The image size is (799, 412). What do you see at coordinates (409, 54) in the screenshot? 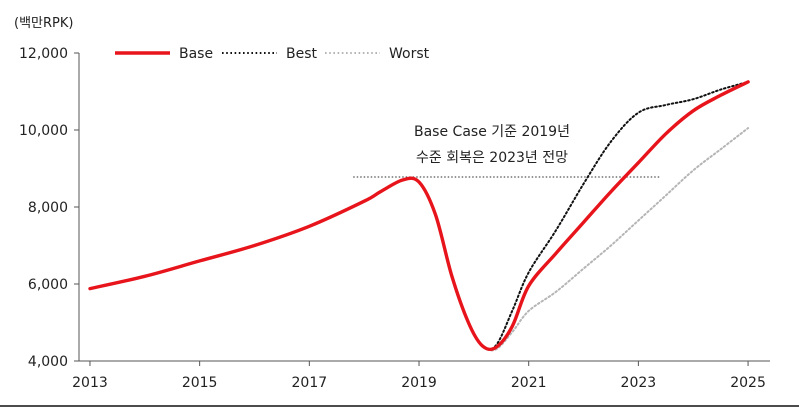
I see `legend-label-worst: Worst` at bounding box center [409, 54].